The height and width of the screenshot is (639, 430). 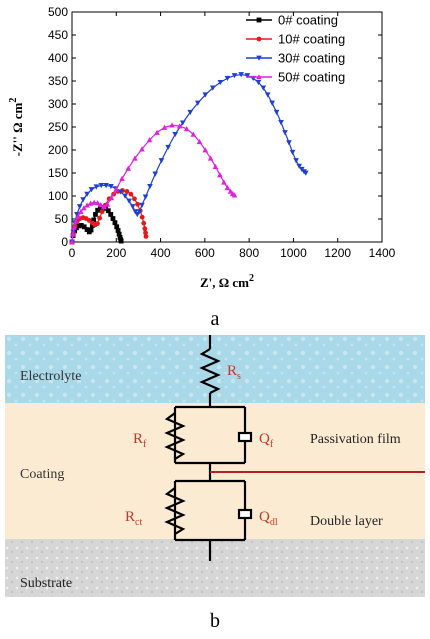 What do you see at coordinates (293, 253) in the screenshot?
I see `x-tick-label: 1000` at bounding box center [293, 253].